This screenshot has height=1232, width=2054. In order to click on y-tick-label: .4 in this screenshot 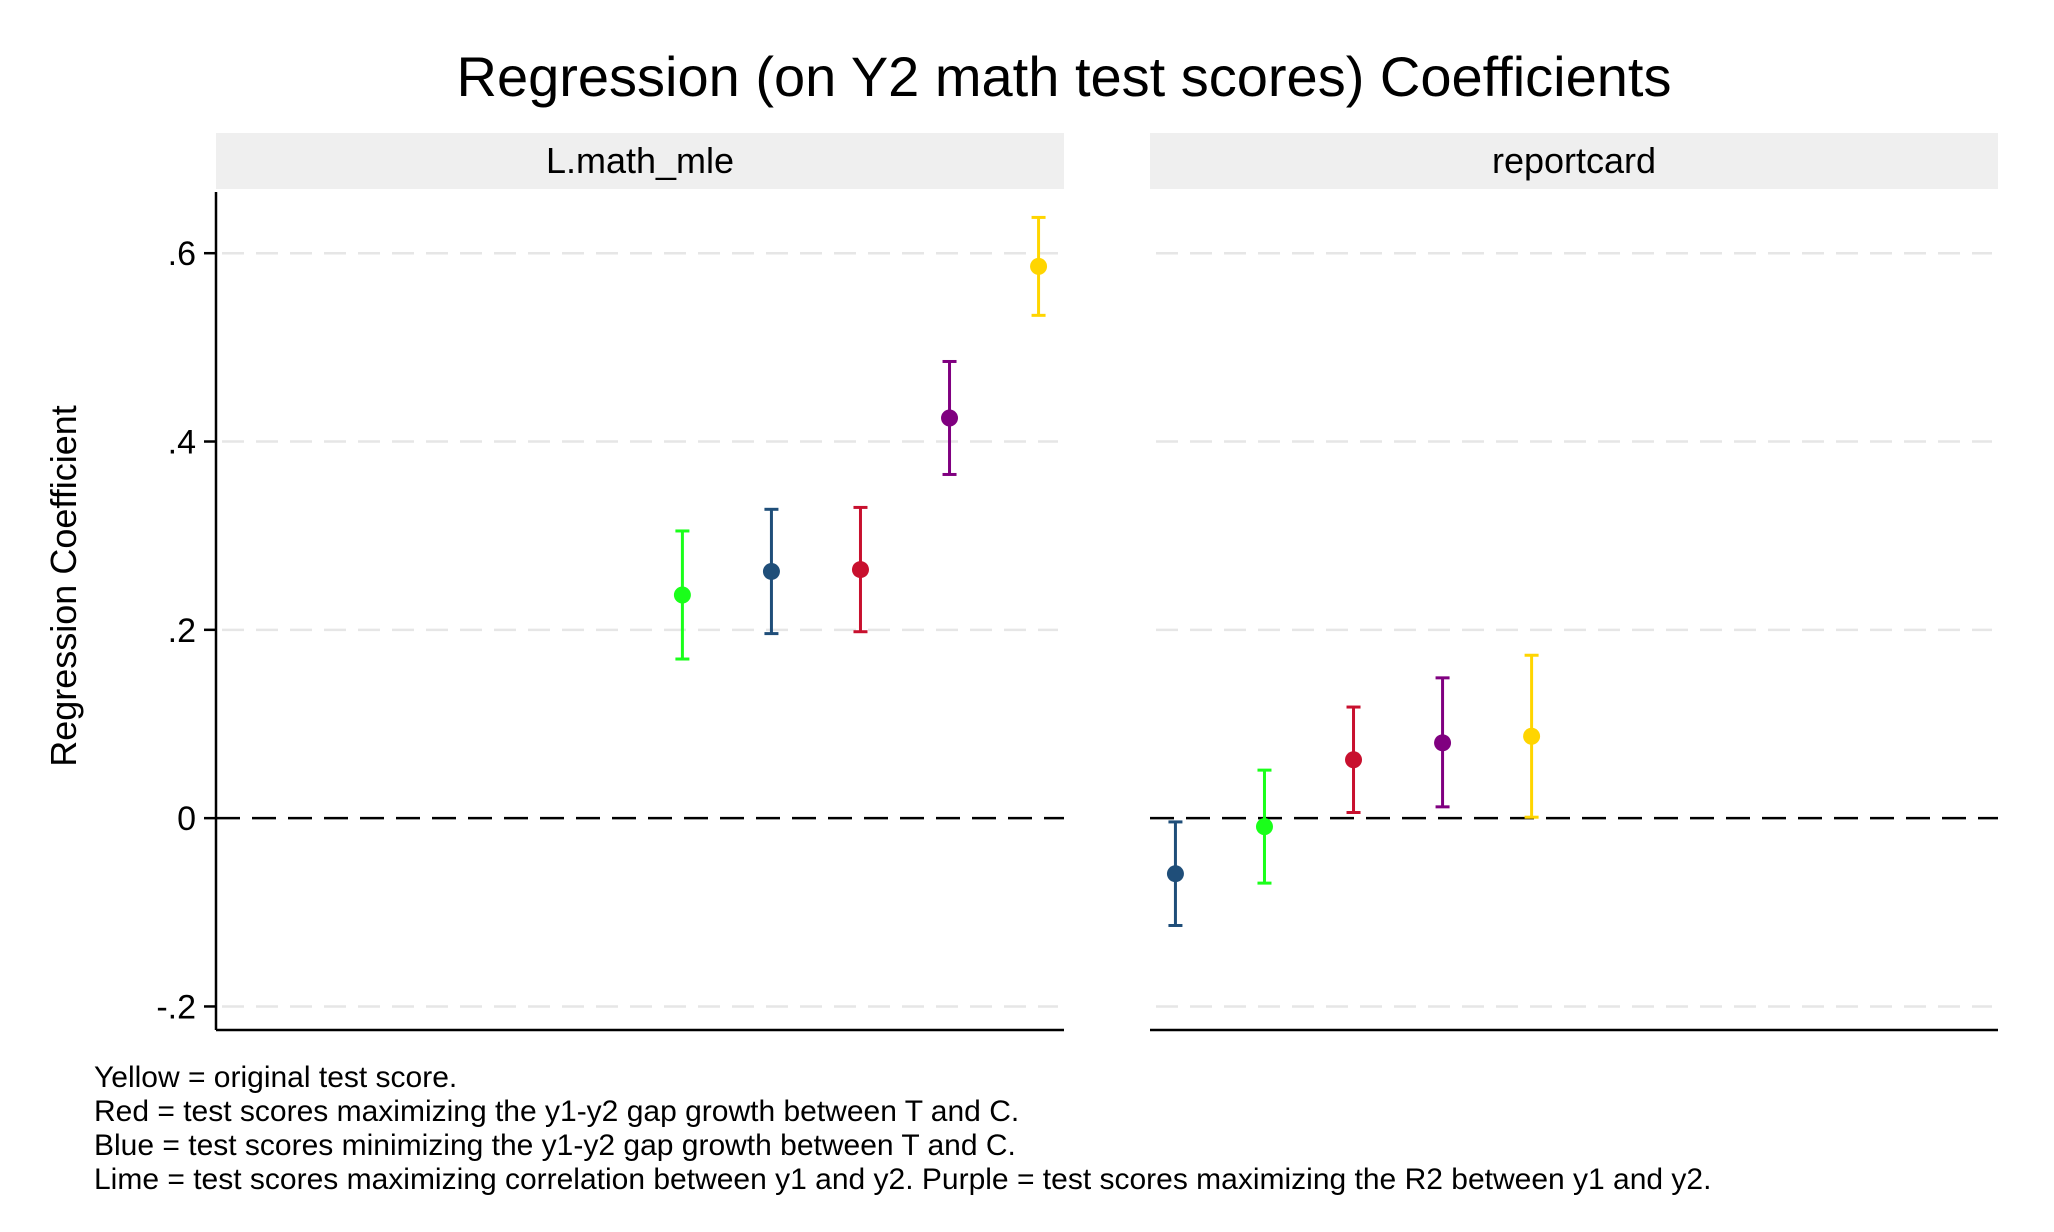, I will do `click(182, 443)`.